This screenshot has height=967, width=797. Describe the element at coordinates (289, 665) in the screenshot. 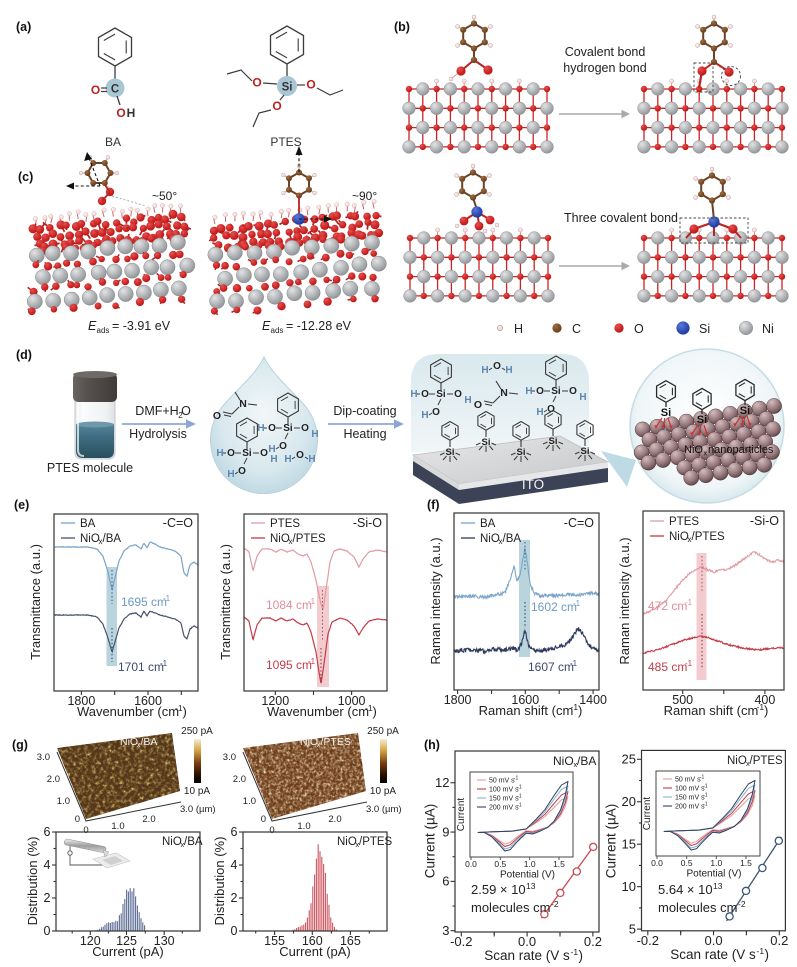

I see `svg-text: 1095 cm` at that location.